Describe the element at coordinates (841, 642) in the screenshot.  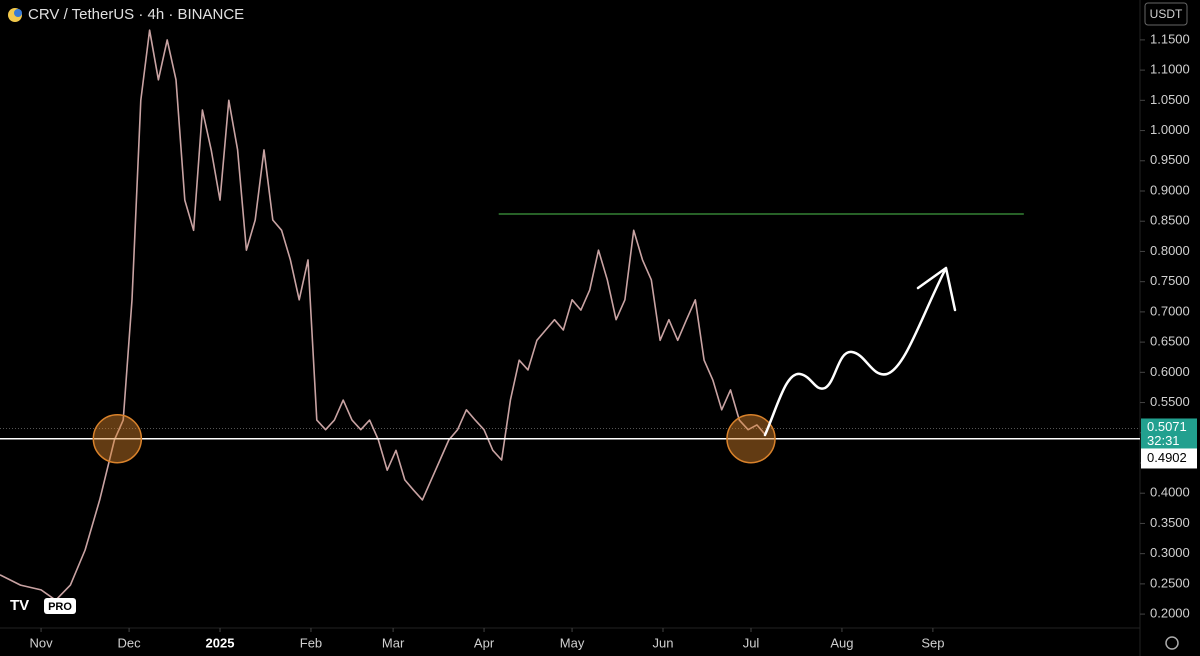
I see `x-tick-label: Aug` at that location.